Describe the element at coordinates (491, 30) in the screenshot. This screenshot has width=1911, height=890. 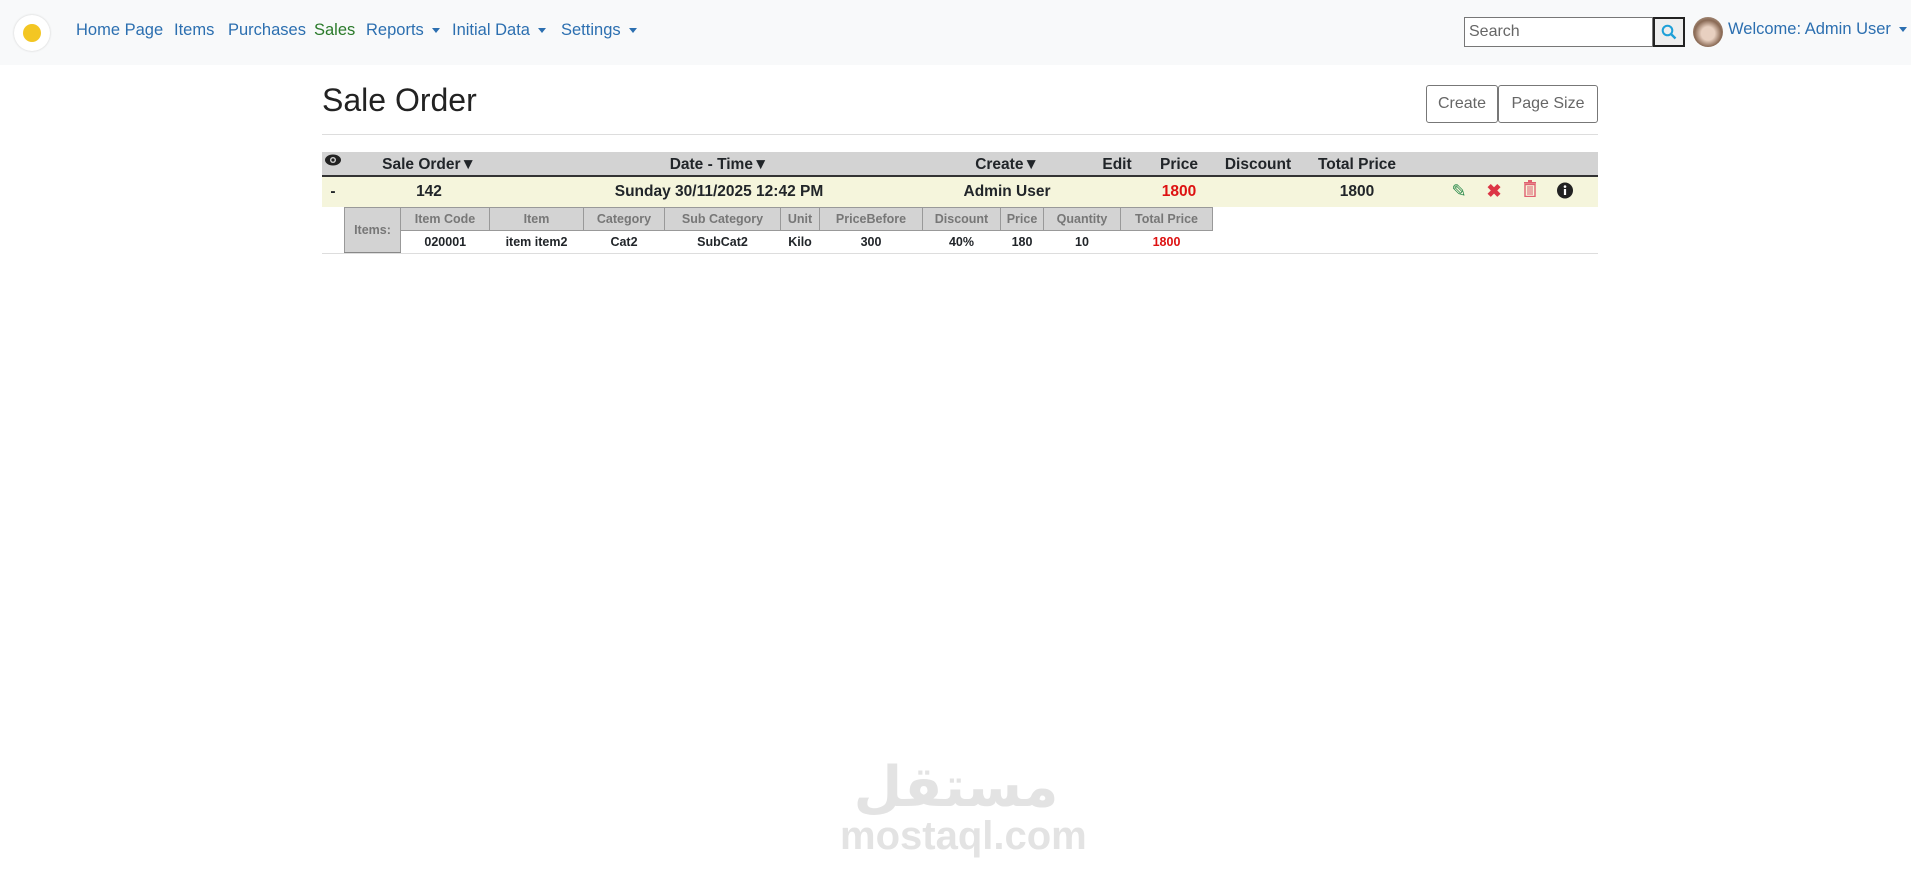
I see `nav-initial-data-label: Initial Data` at that location.